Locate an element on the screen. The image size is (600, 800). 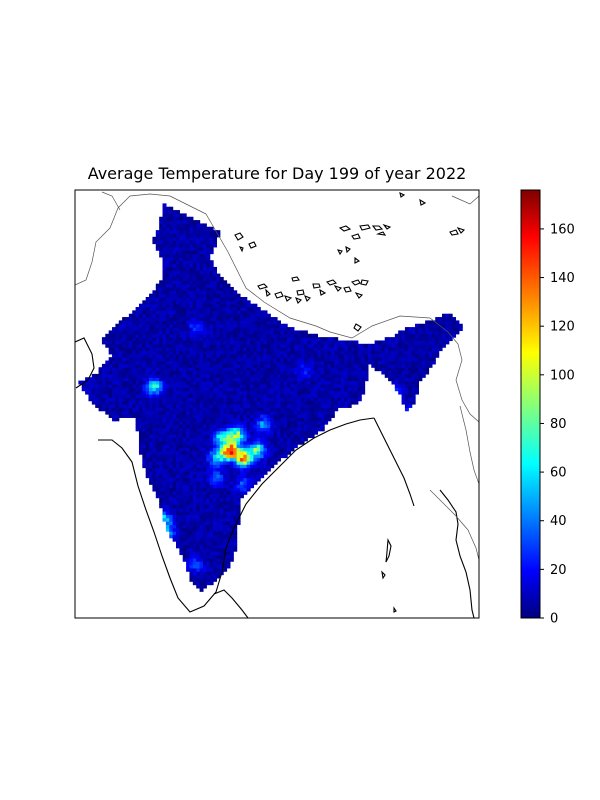
colorbar-tick-label: 120 is located at coordinates (562, 327).